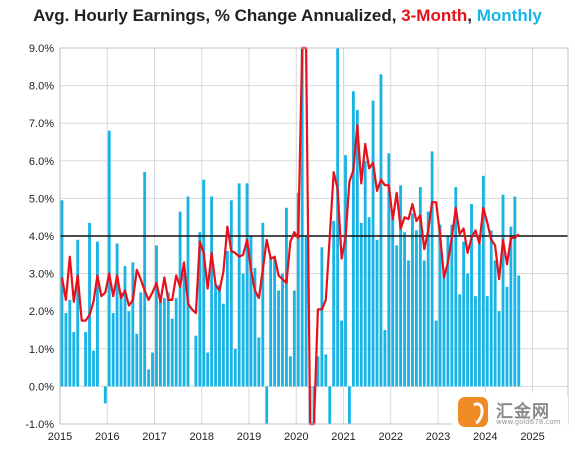  I want to click on watermark: 汇金网 www.gold678.com, so click(510, 412).